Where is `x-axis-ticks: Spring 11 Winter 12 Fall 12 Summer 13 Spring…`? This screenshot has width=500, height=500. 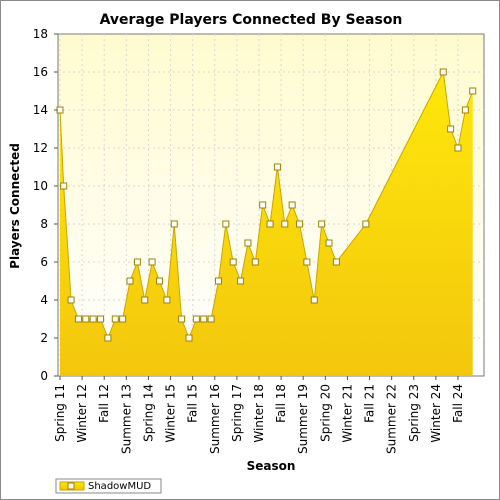 x-axis-ticks: Spring 11 Winter 12 Fall 12 Summer 13 Spring… is located at coordinates (259, 415).